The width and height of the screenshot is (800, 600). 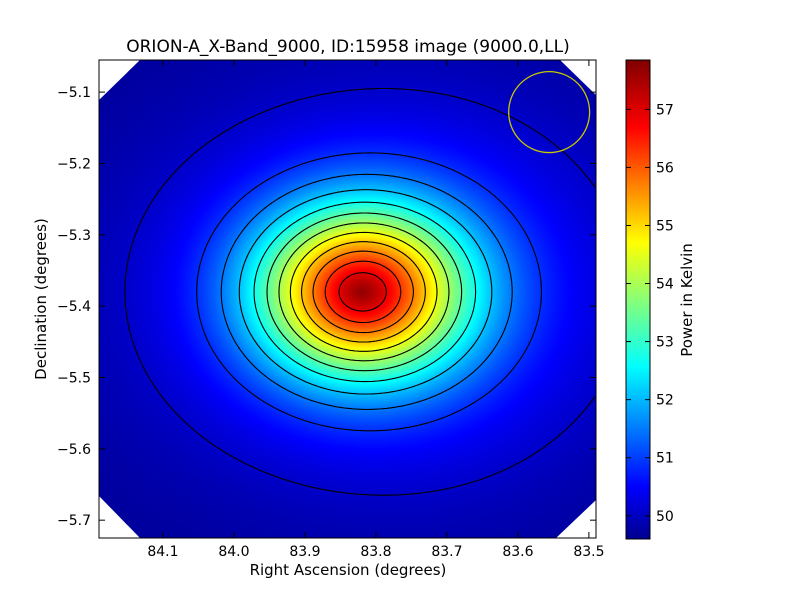 What do you see at coordinates (517, 552) in the screenshot?
I see `x-tick-label: 83.6` at bounding box center [517, 552].